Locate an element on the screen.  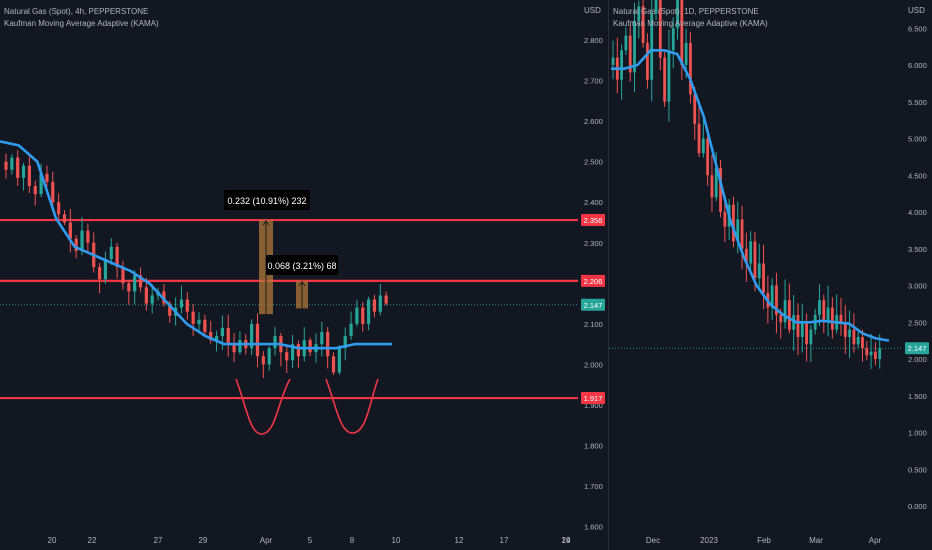
price-tick: 4.000 is located at coordinates (917, 212).